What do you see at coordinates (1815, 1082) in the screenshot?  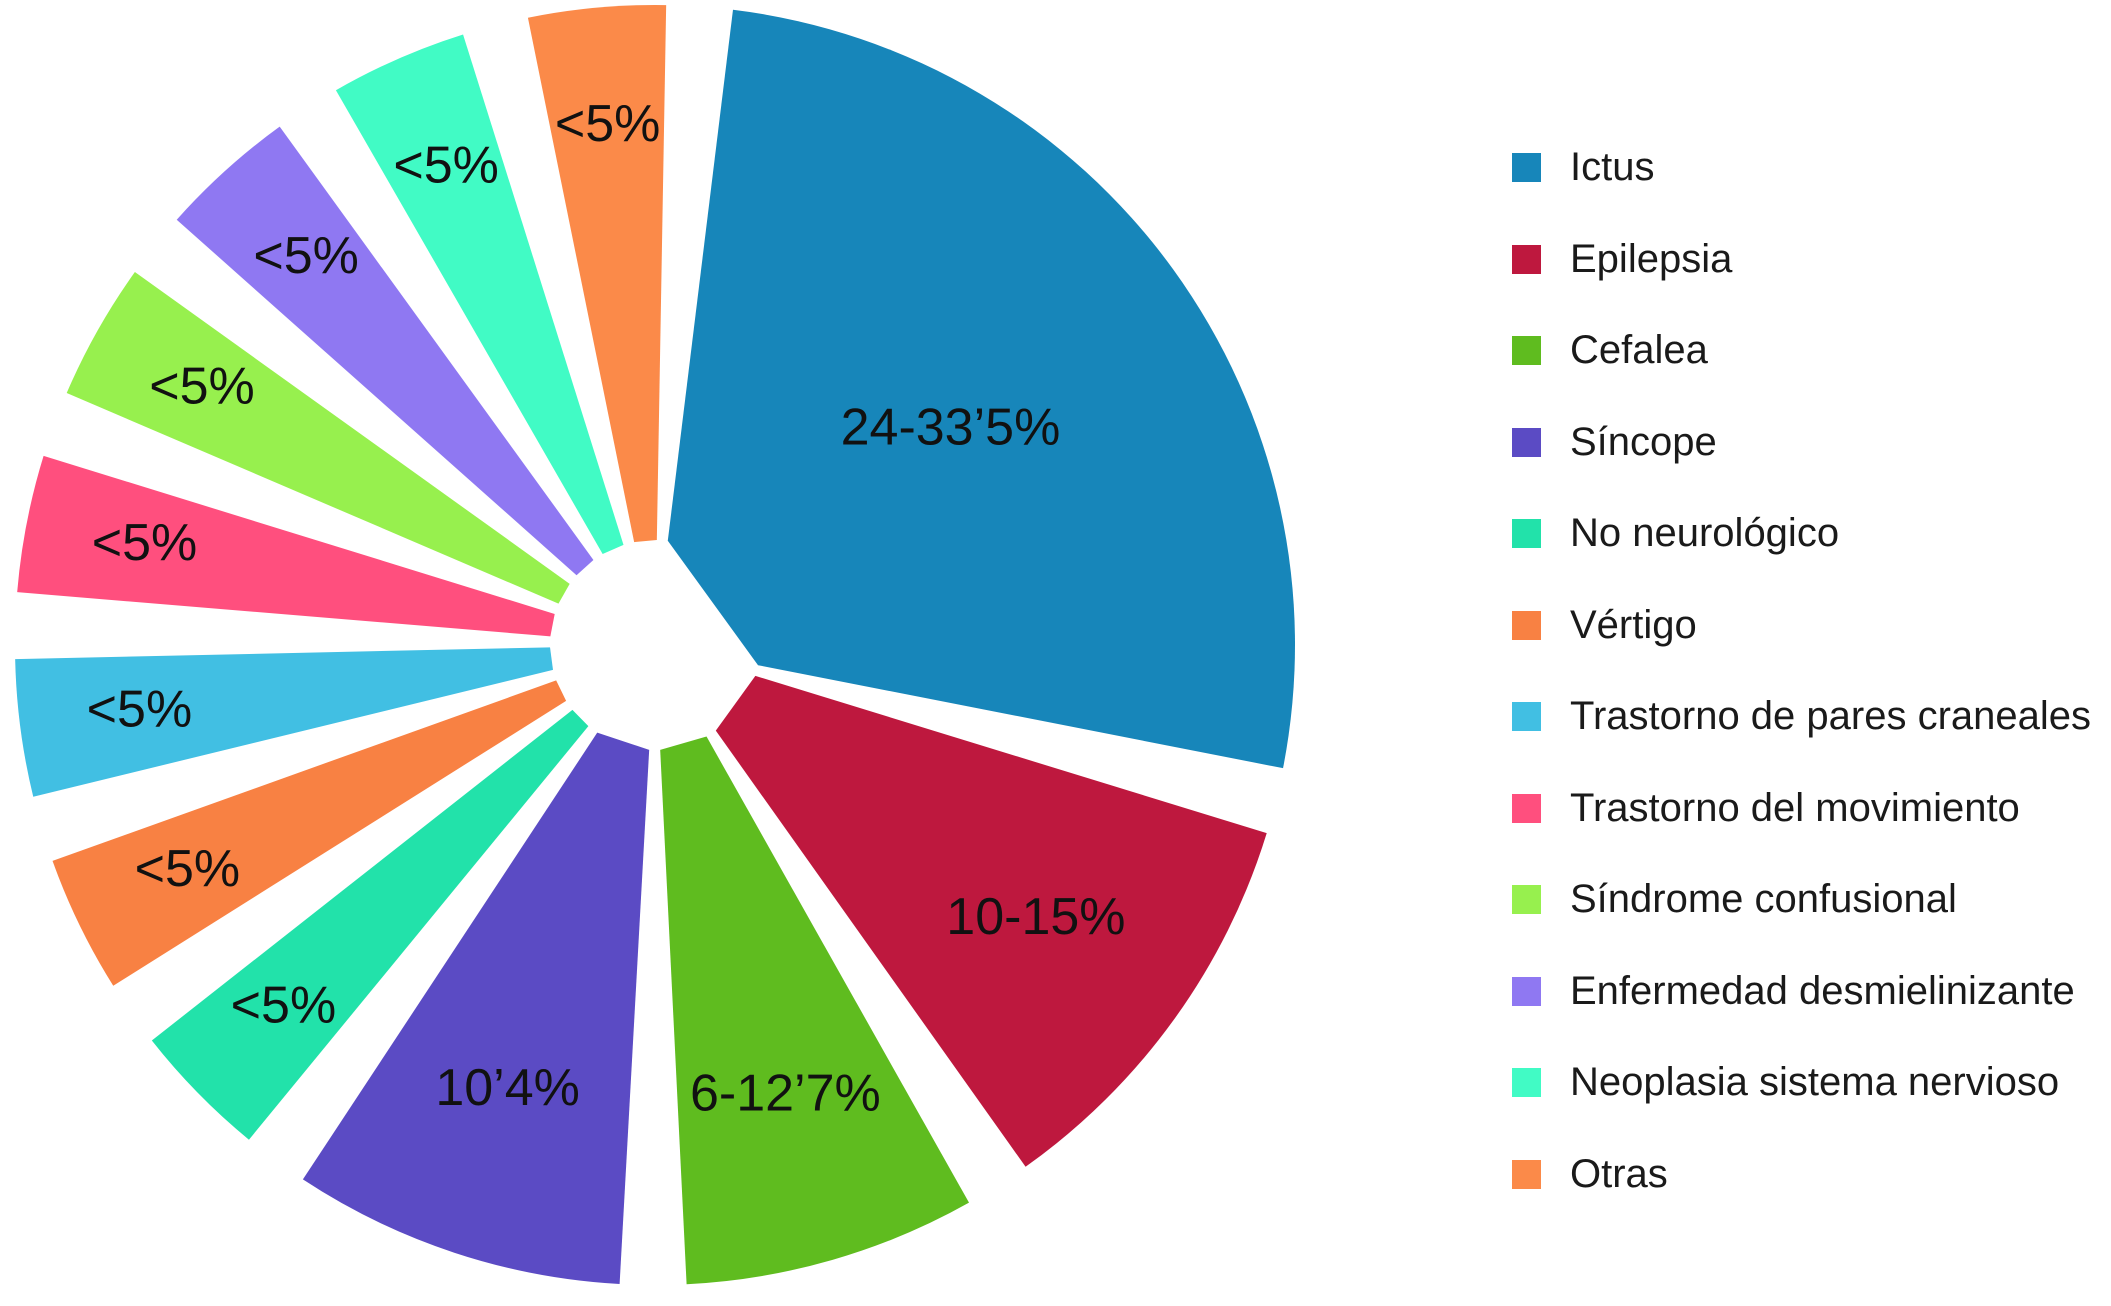 I see `legend-label: Neoplasia sistema nervioso` at bounding box center [1815, 1082].